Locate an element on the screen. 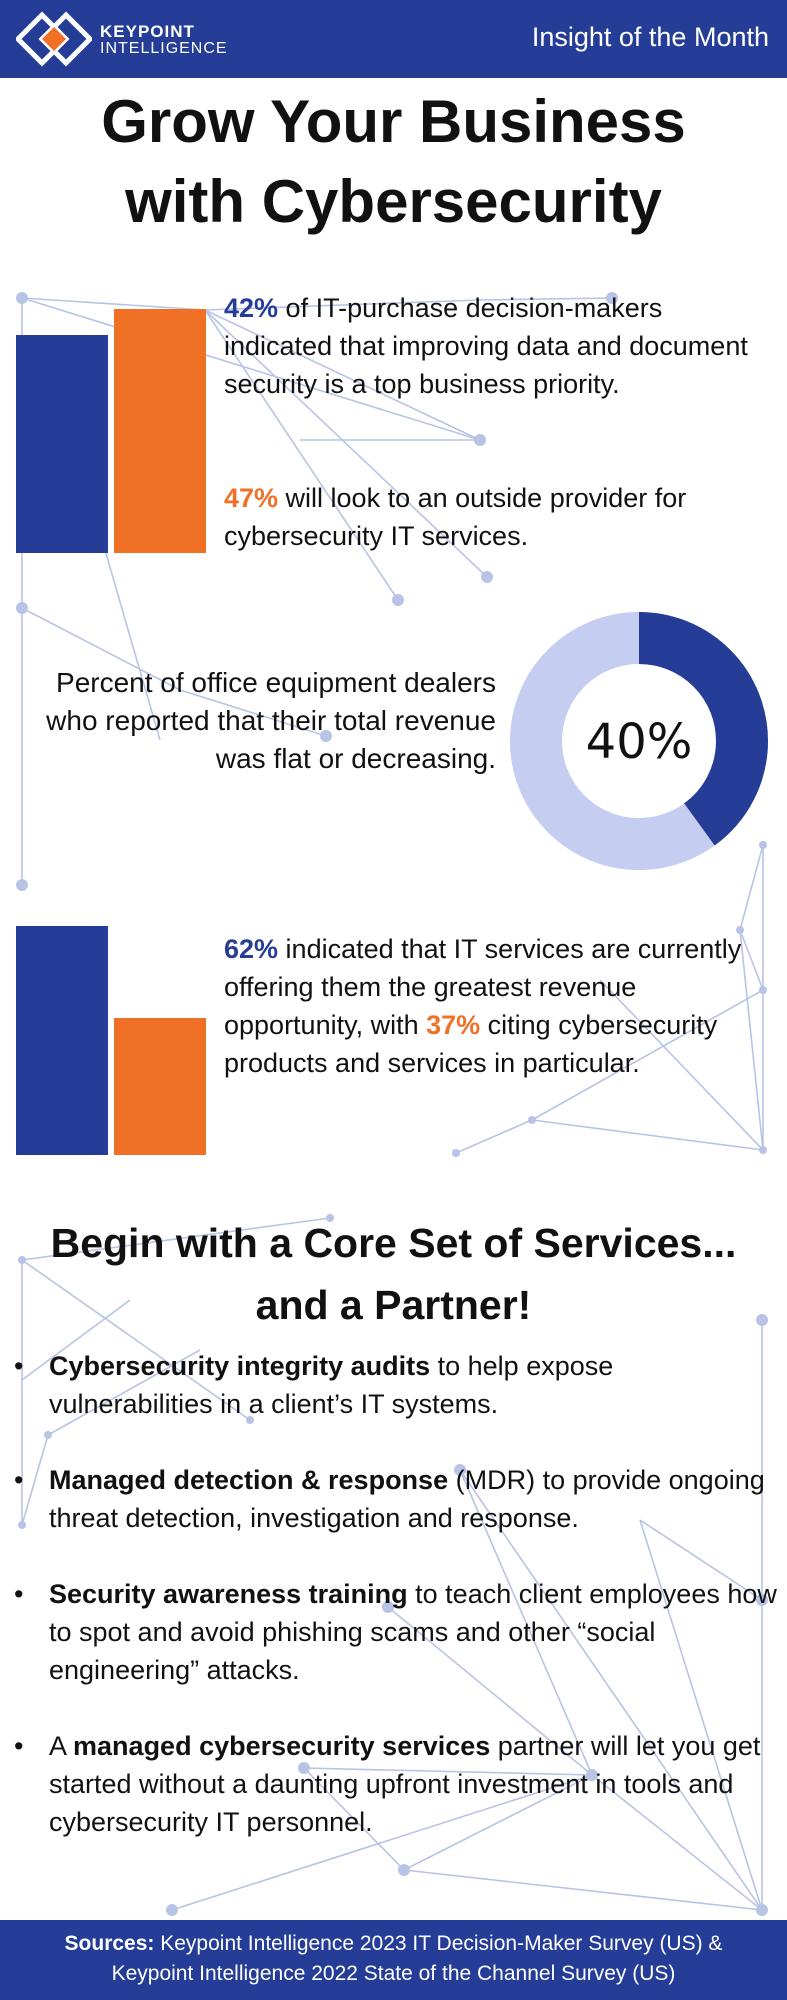 This screenshot has width=787, height=2000. stat-47-value: 47% is located at coordinates (251, 498).